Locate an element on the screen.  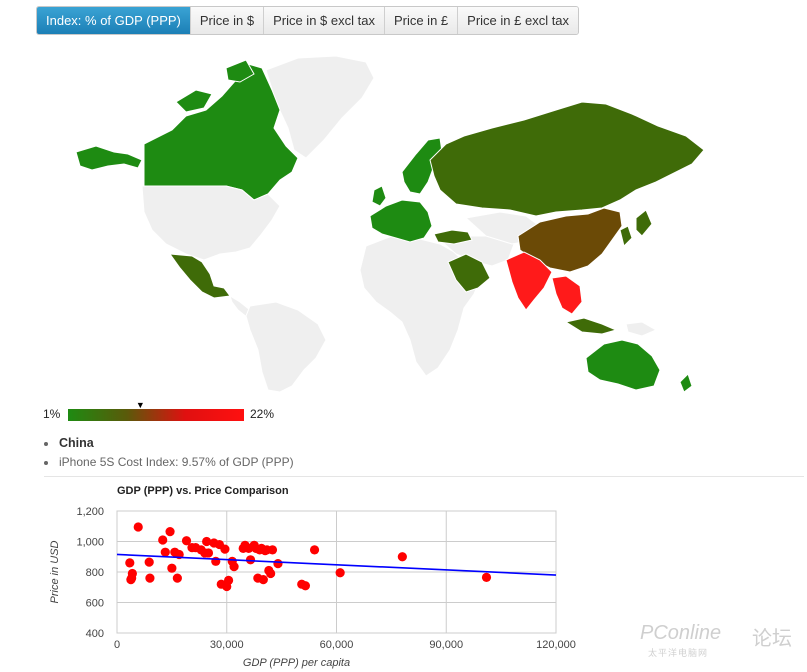
y-tick-label: 600 is located at coordinates (95, 604).